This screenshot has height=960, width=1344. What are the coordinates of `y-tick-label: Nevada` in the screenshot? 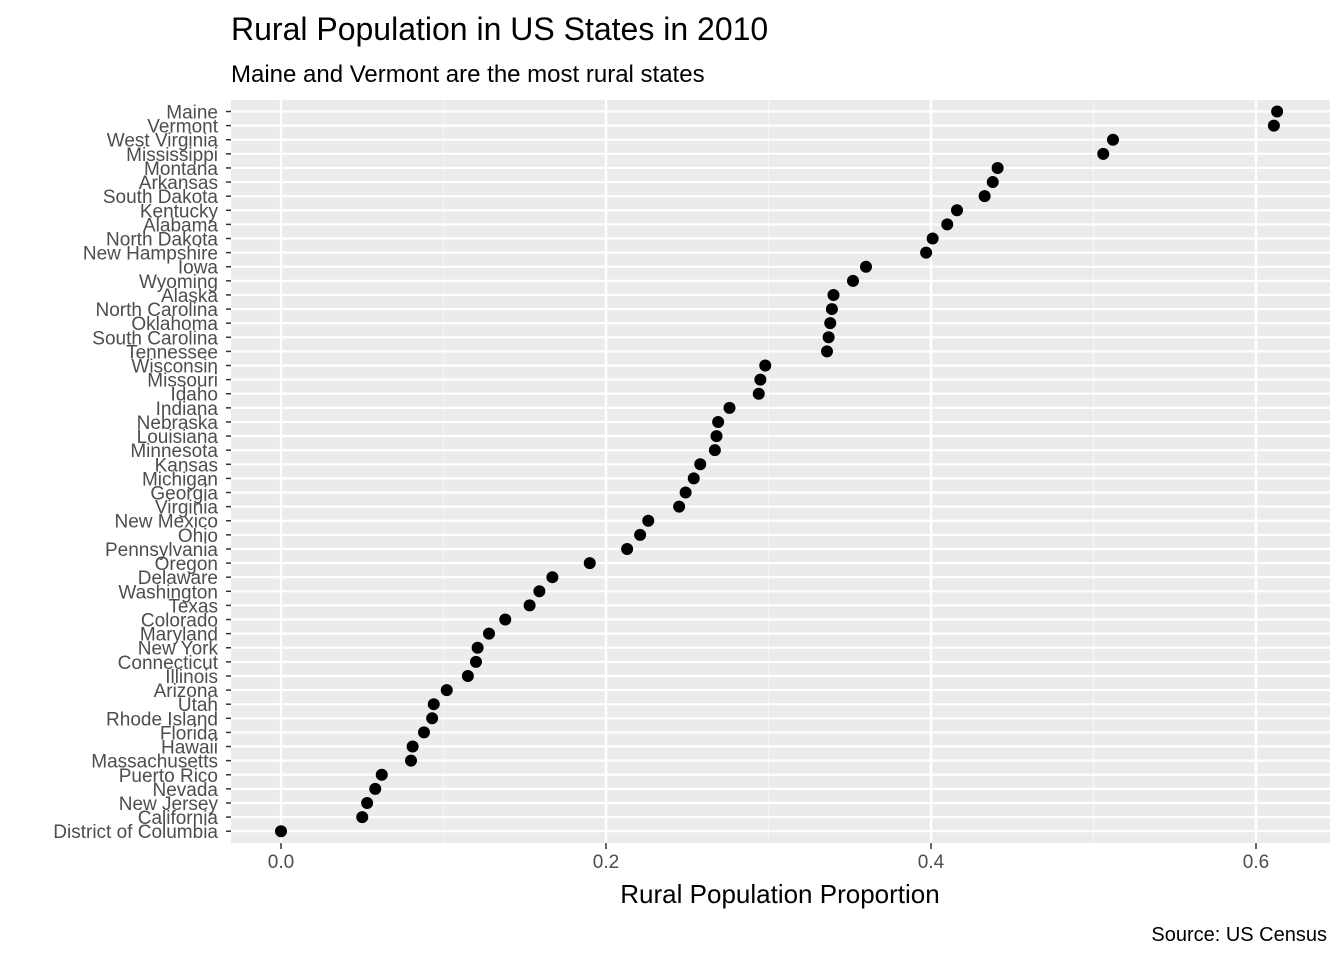 It's located at (186, 790).